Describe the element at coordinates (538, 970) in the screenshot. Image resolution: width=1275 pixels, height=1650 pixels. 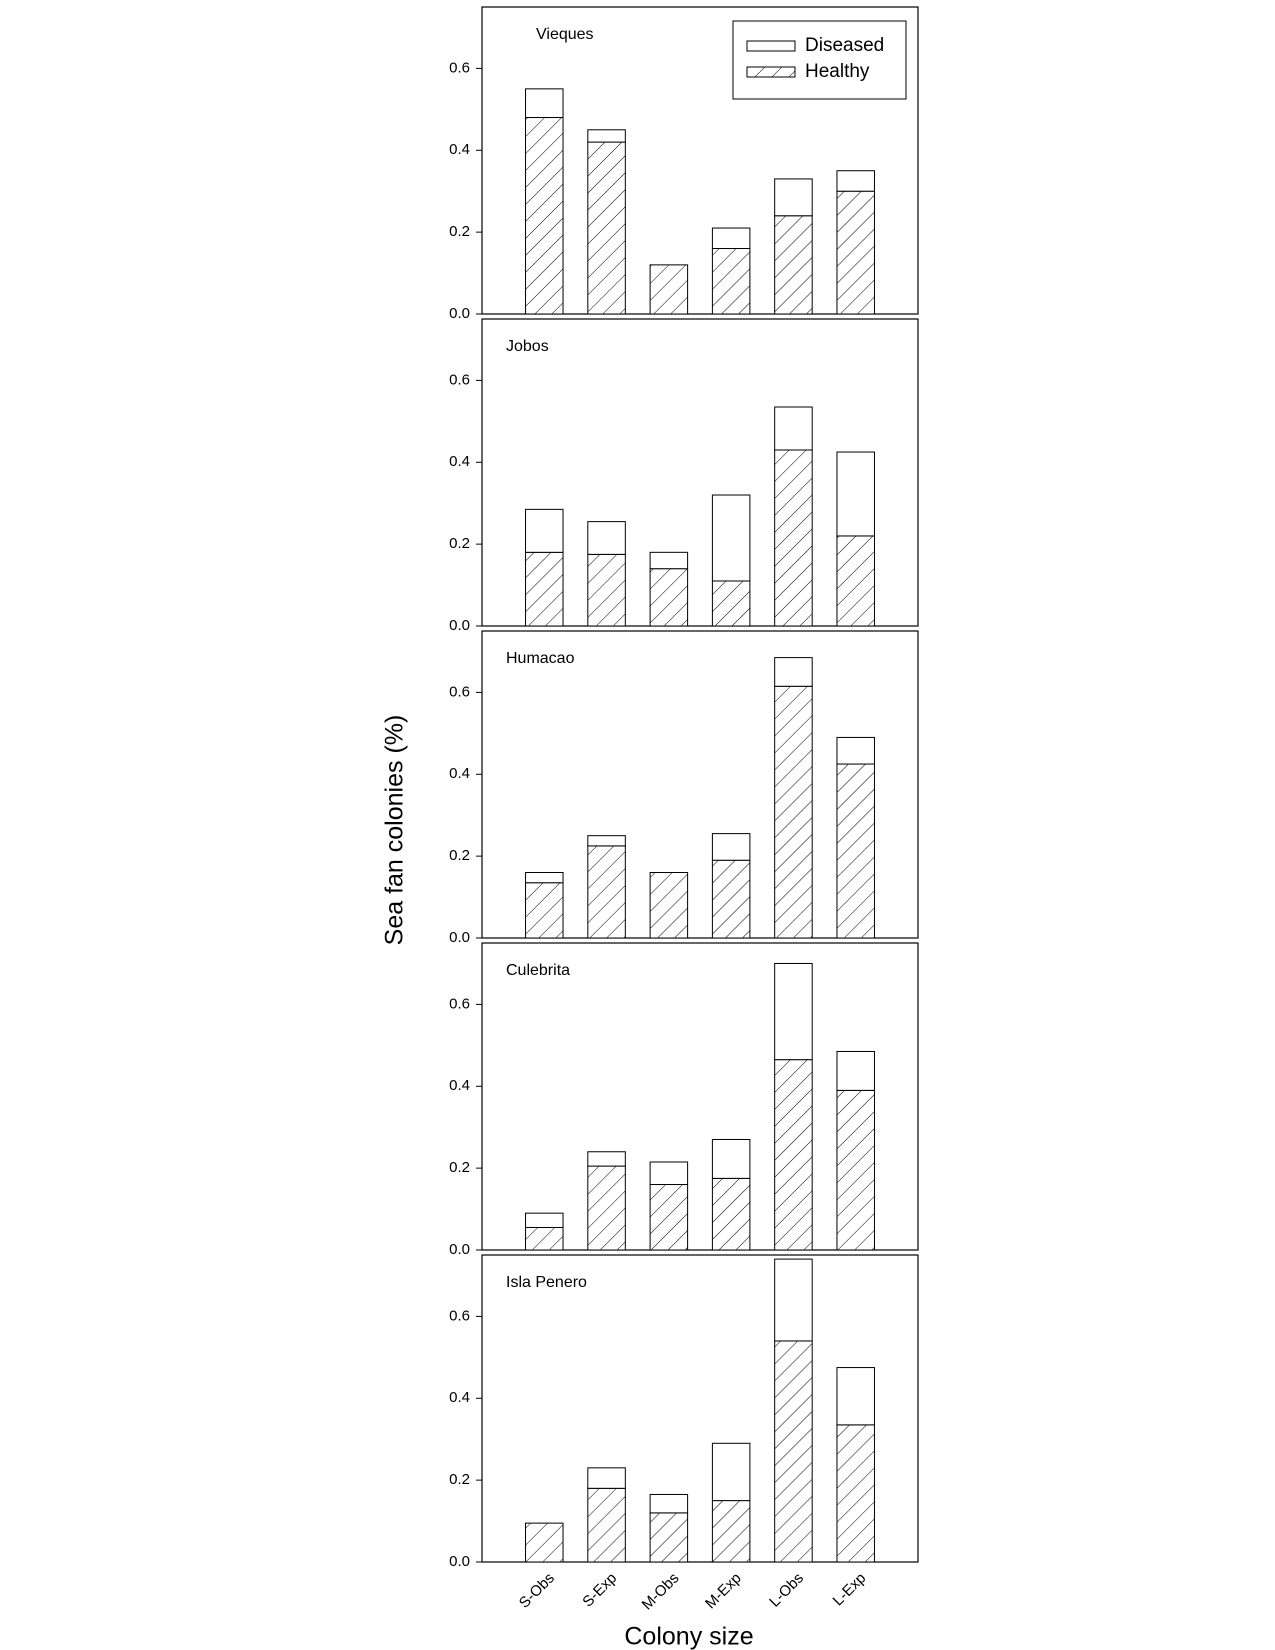
I see `panel-title: Culebrita` at that location.